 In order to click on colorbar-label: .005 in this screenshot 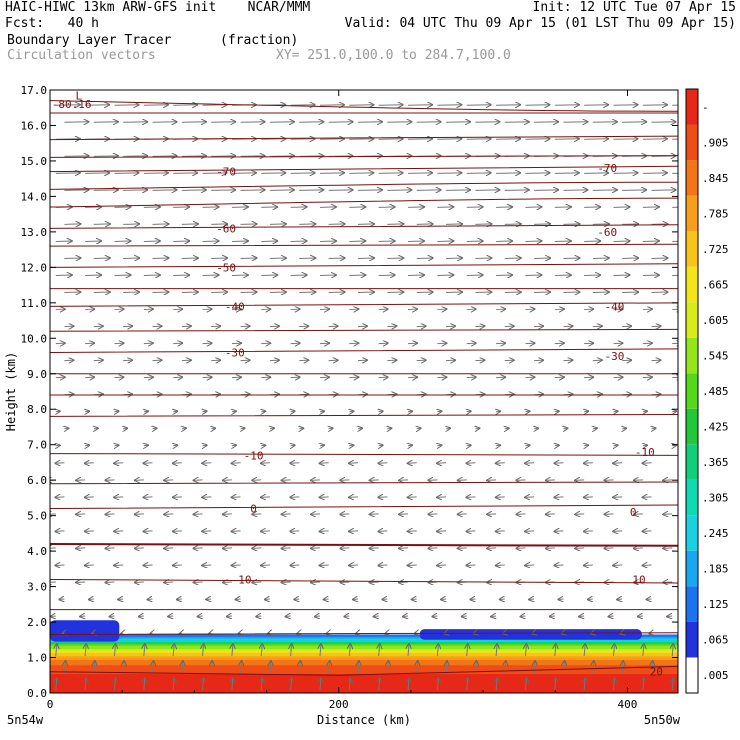, I will do `click(715, 675)`.